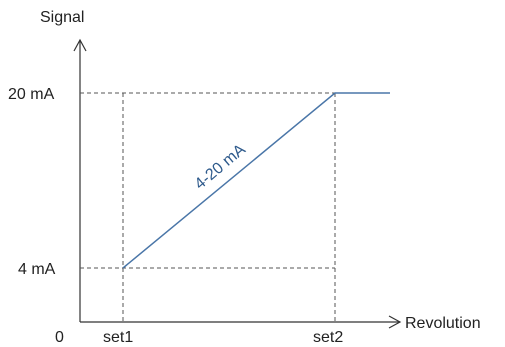  I want to click on x-tick-label-set1: set1, so click(118, 337).